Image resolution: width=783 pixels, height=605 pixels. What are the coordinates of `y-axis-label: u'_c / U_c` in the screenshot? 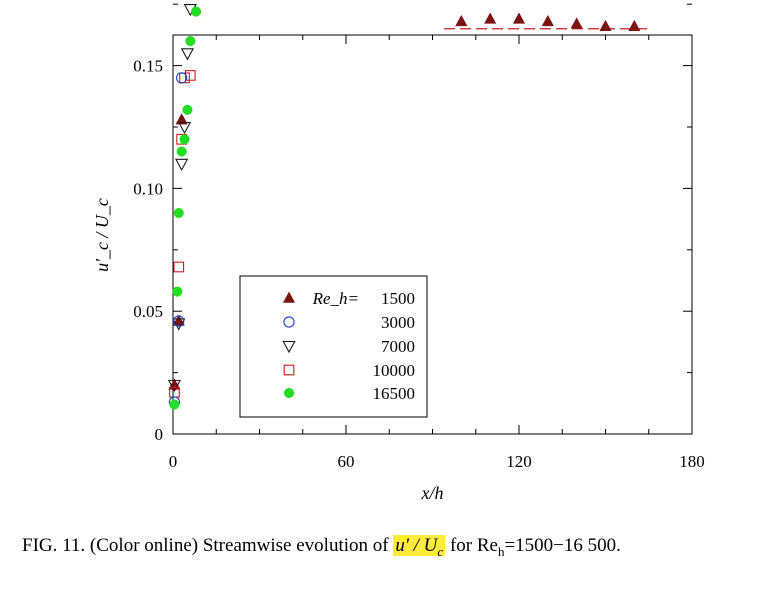 It's located at (102, 235).